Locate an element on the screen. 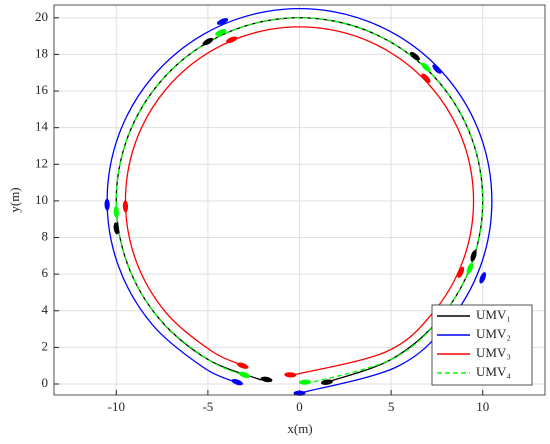 The image size is (550, 444). legend-label: UMV₃ is located at coordinates (493, 352).